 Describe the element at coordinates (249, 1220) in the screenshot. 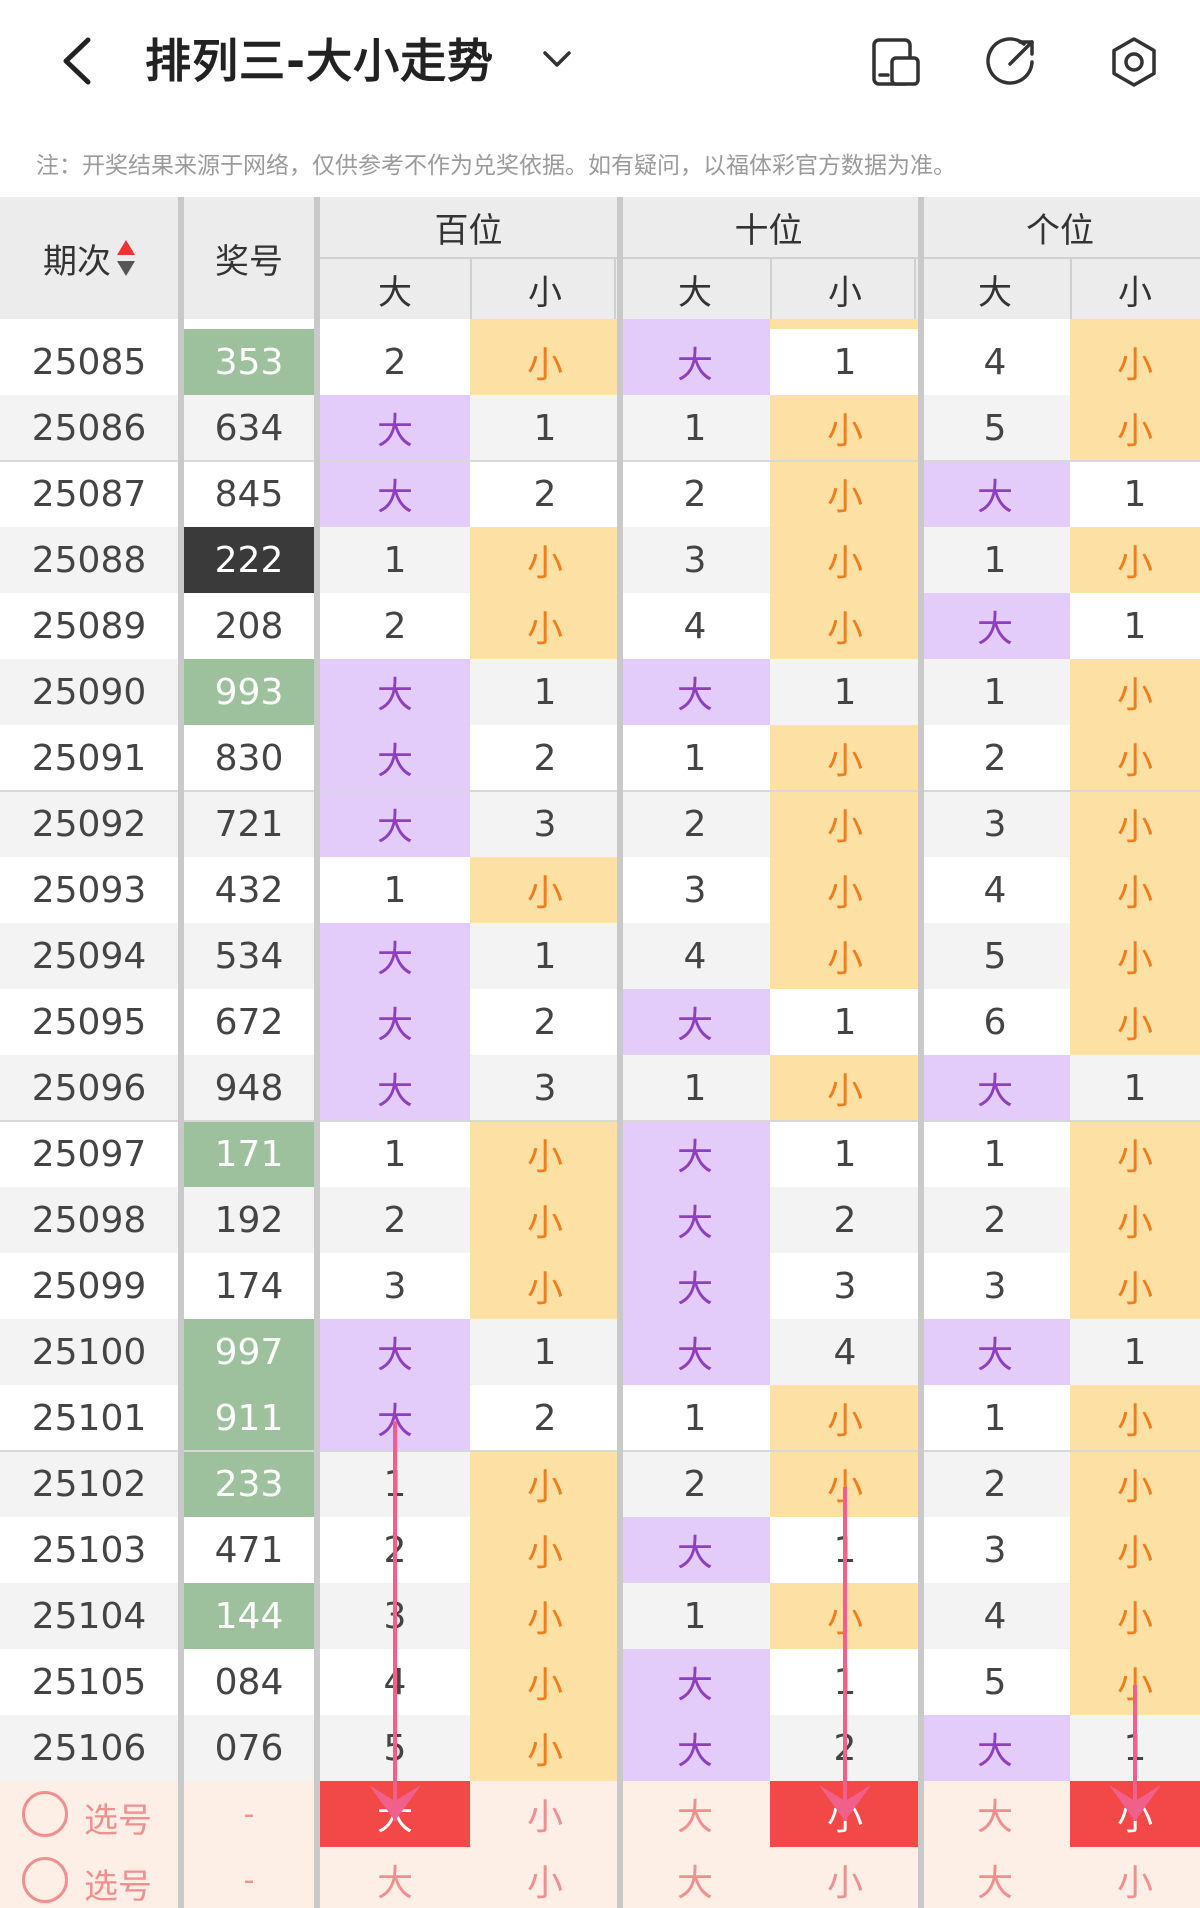

I see `winning-number-cell: 192` at that location.